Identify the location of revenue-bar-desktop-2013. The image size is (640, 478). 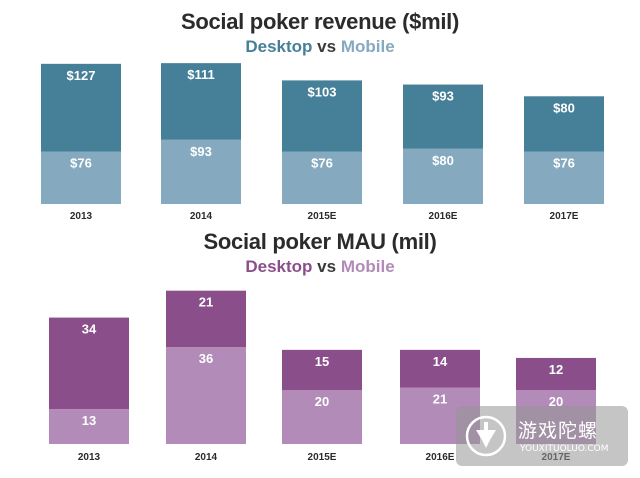
(81, 107).